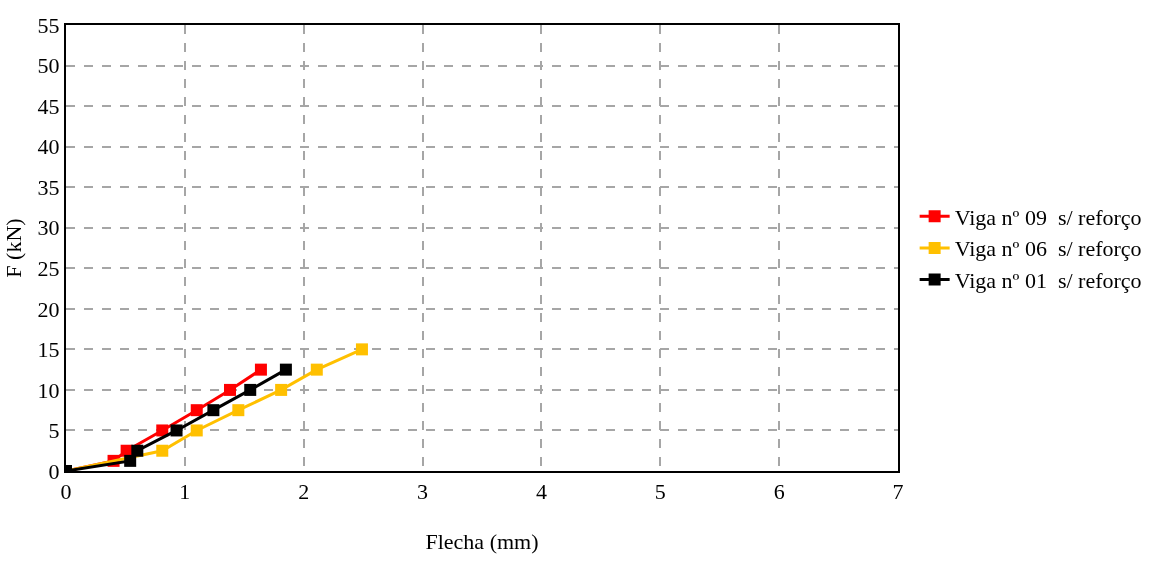  Describe the element at coordinates (1048, 281) in the screenshot. I see `legend-label: Viga nº 01 s/ reforço` at that location.